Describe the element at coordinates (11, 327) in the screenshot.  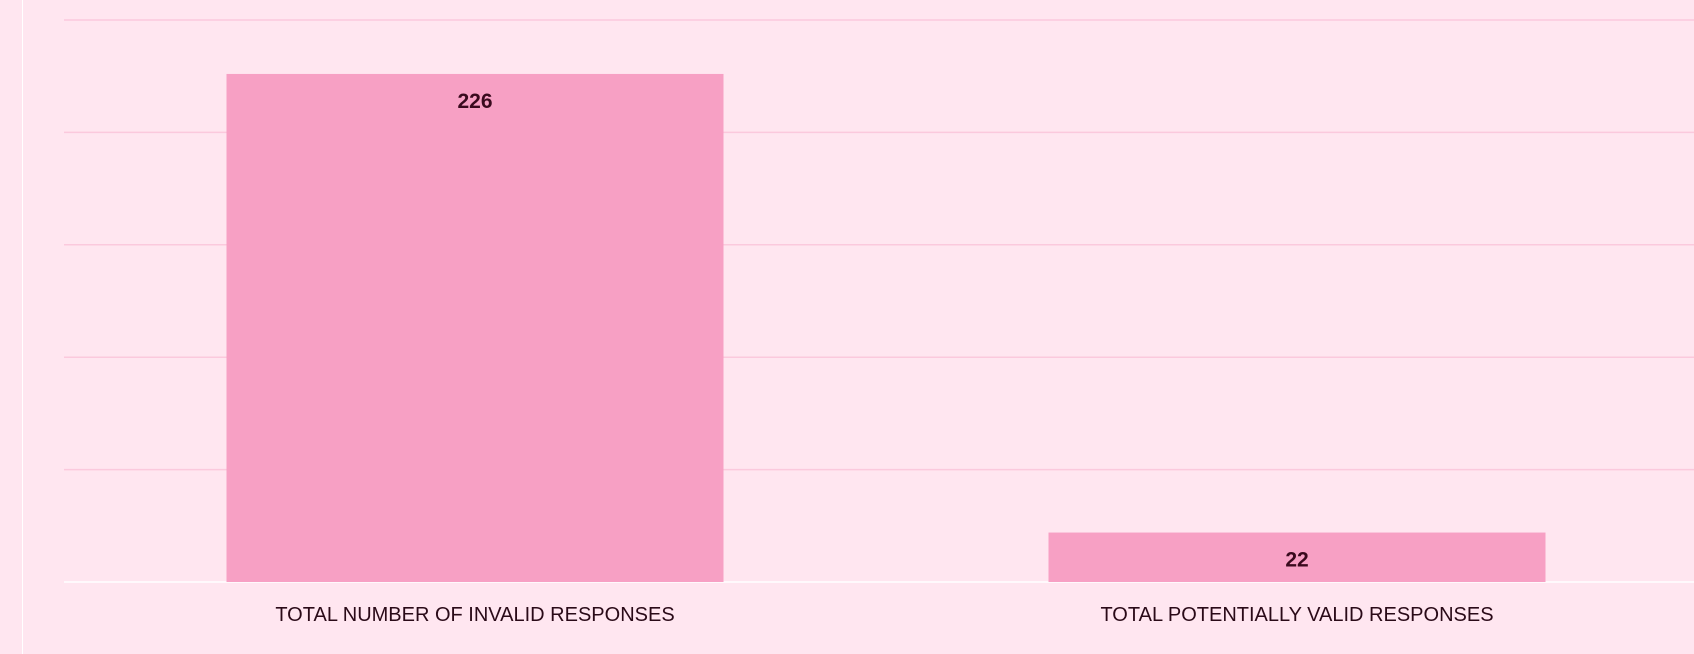
I see `left-margin-strip` at that location.